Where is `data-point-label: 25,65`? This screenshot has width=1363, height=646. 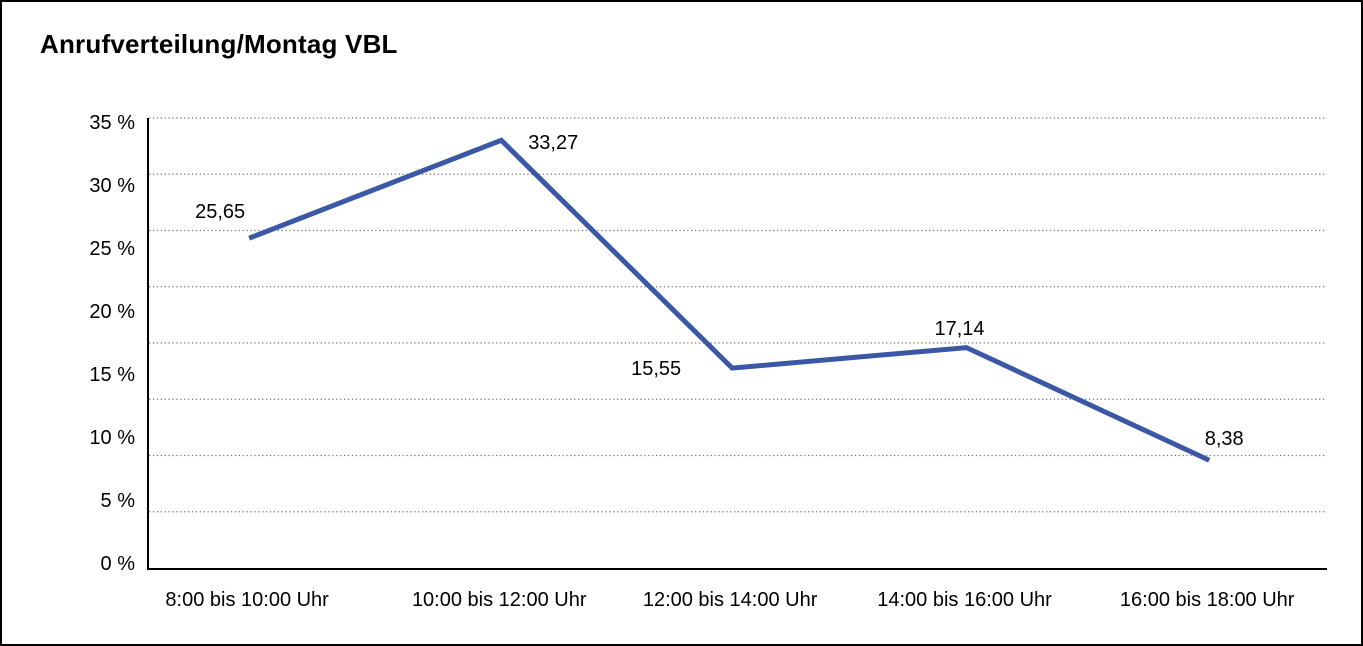
data-point-label: 25,65 is located at coordinates (220, 212).